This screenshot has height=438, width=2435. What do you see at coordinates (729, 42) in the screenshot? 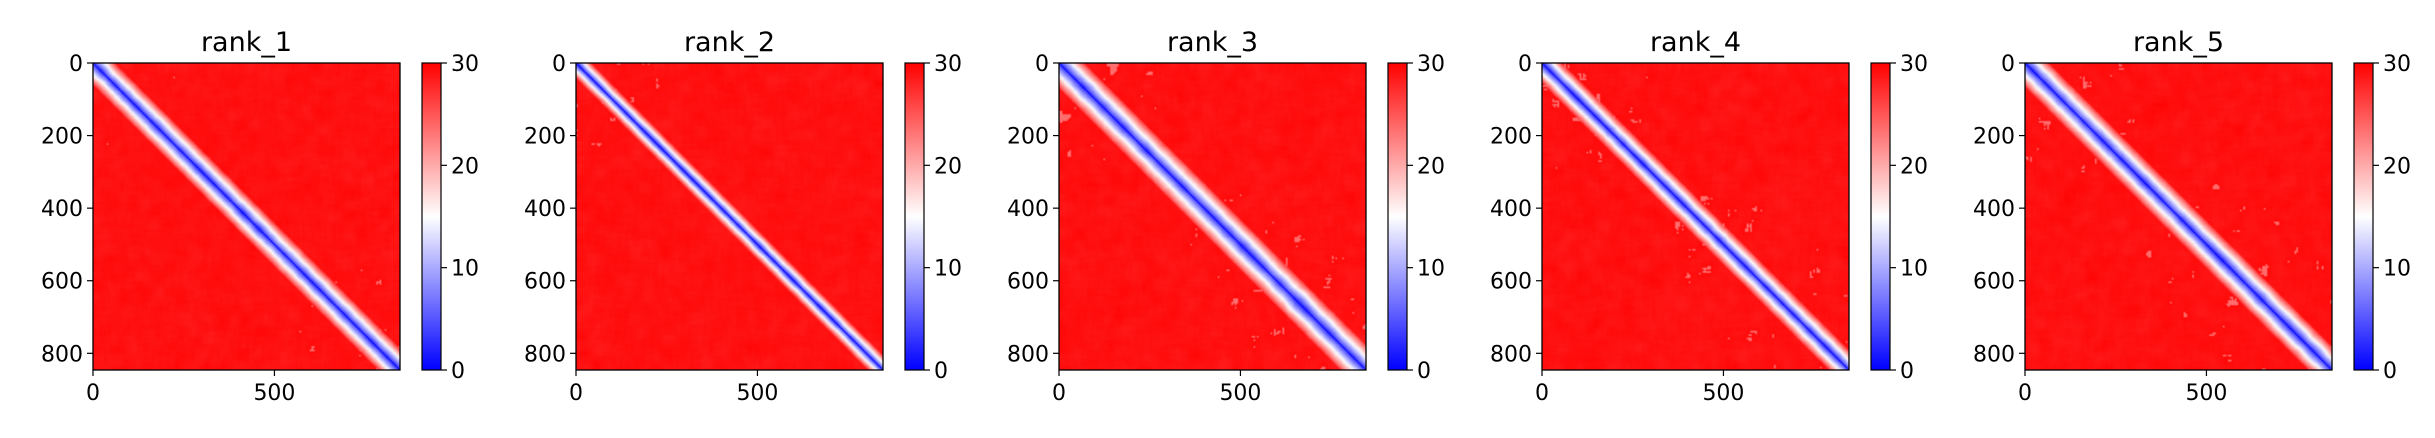
I see `chart-title: rank_2` at bounding box center [729, 42].